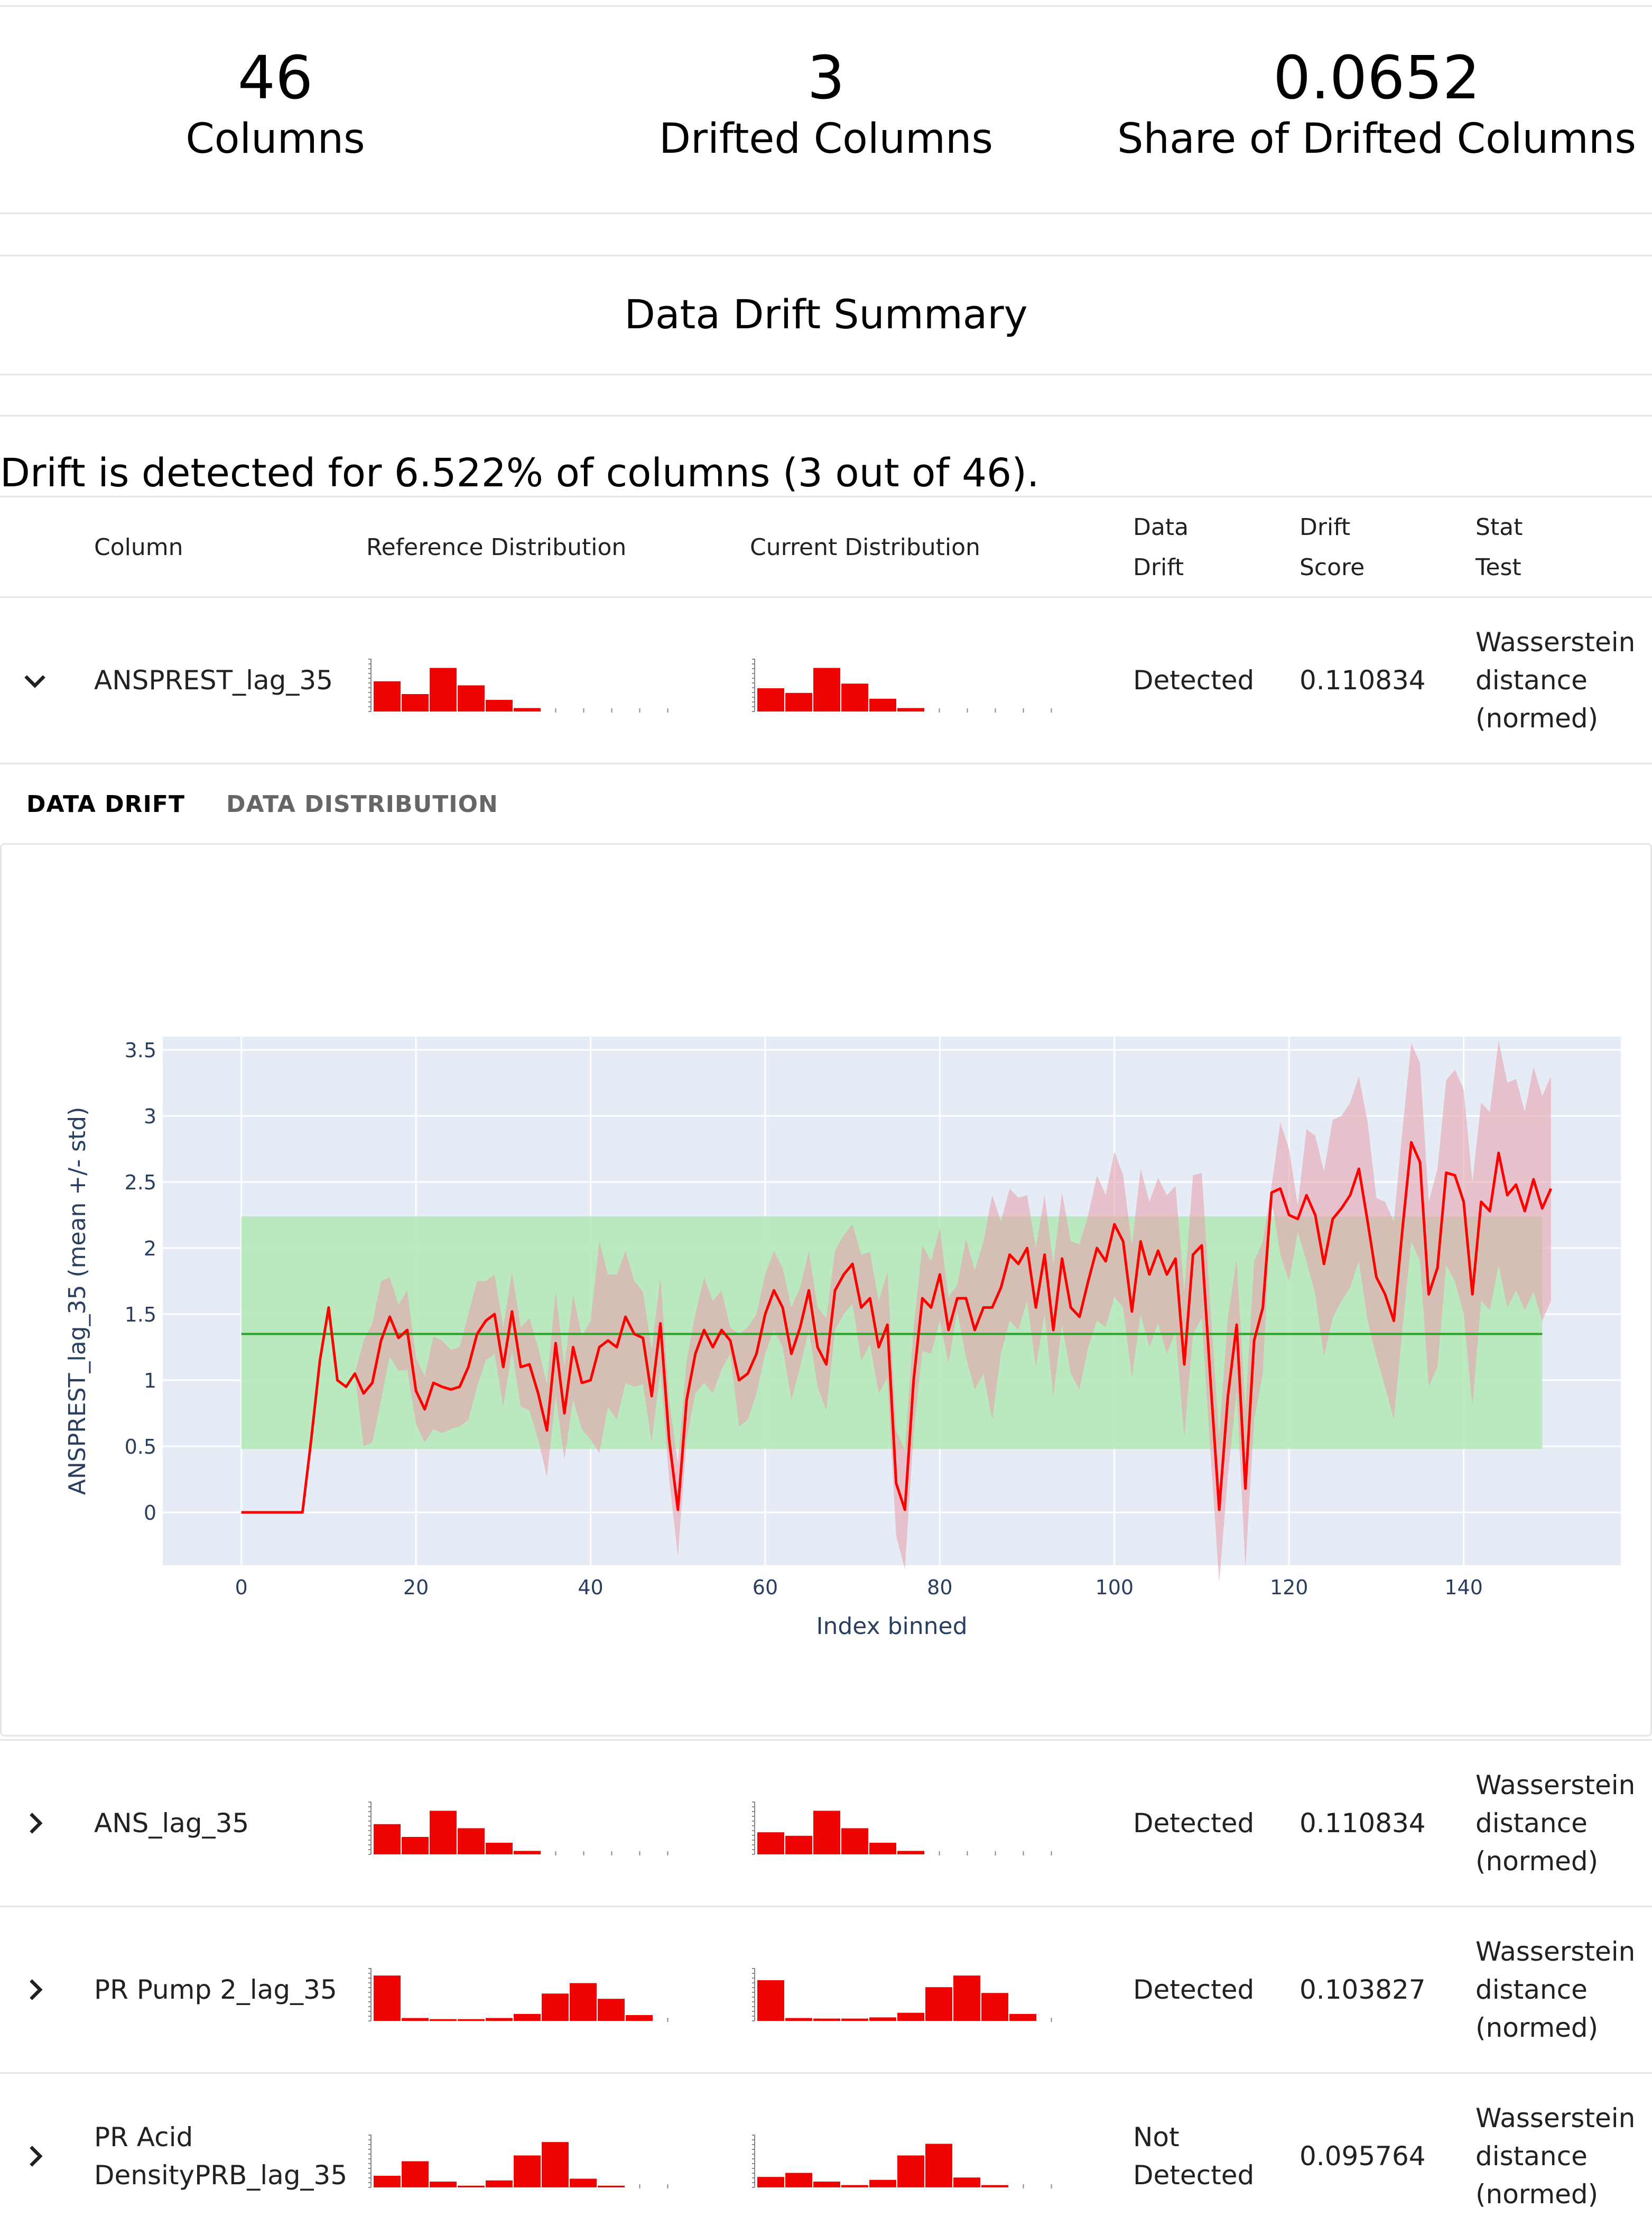 The image size is (1652, 2226). Describe the element at coordinates (171, 1823) in the screenshot. I see `row-column-name: ANS_lag_35` at that location.